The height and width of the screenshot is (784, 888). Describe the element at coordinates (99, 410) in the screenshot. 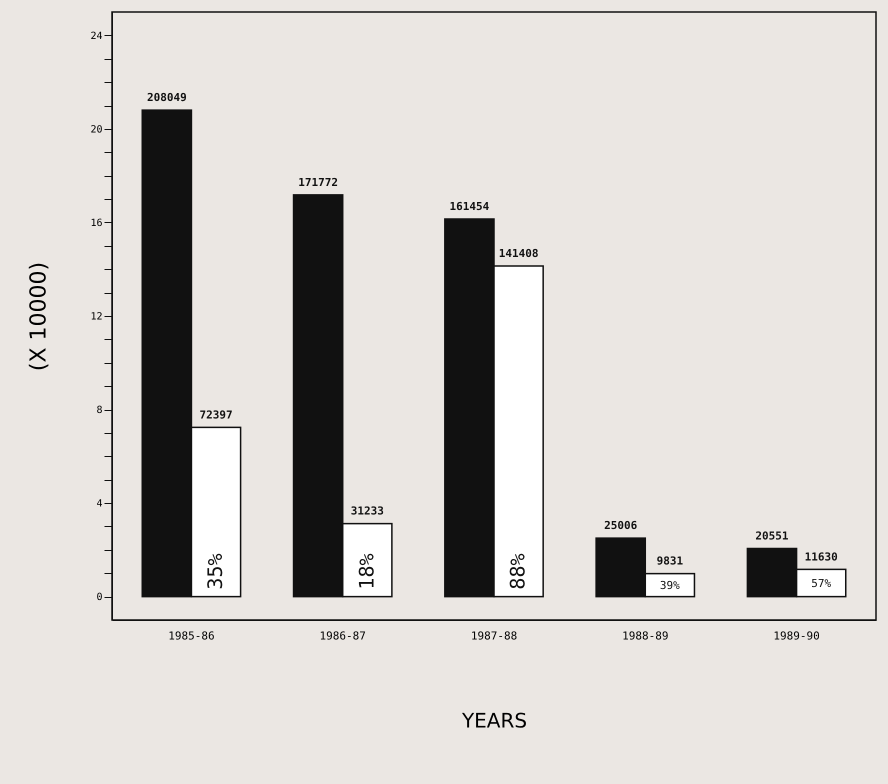

I see `y-tick-label: 8` at that location.